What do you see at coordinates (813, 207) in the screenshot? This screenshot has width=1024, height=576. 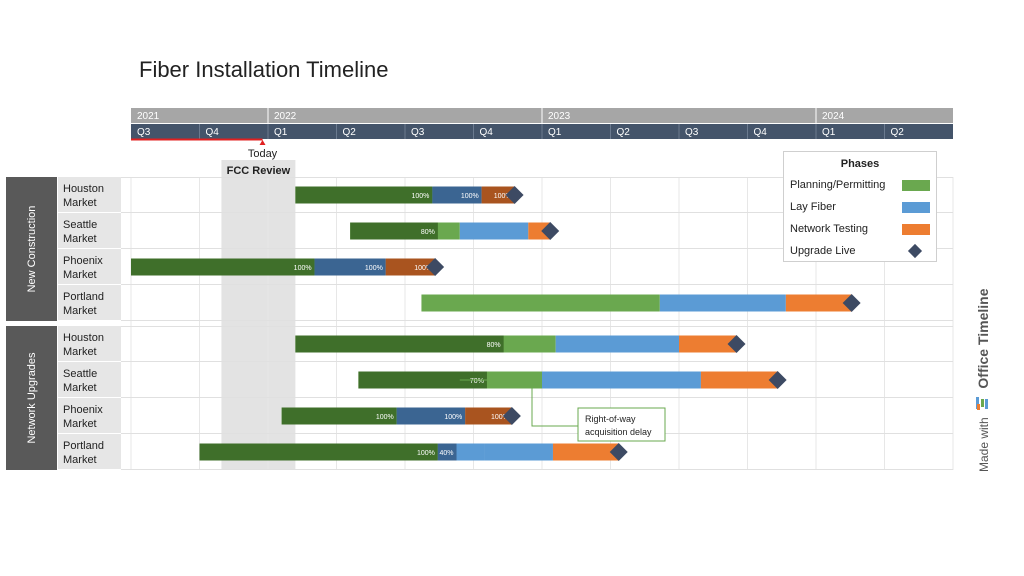 I see `legend-label-fiber: Lay Fiber` at bounding box center [813, 207].